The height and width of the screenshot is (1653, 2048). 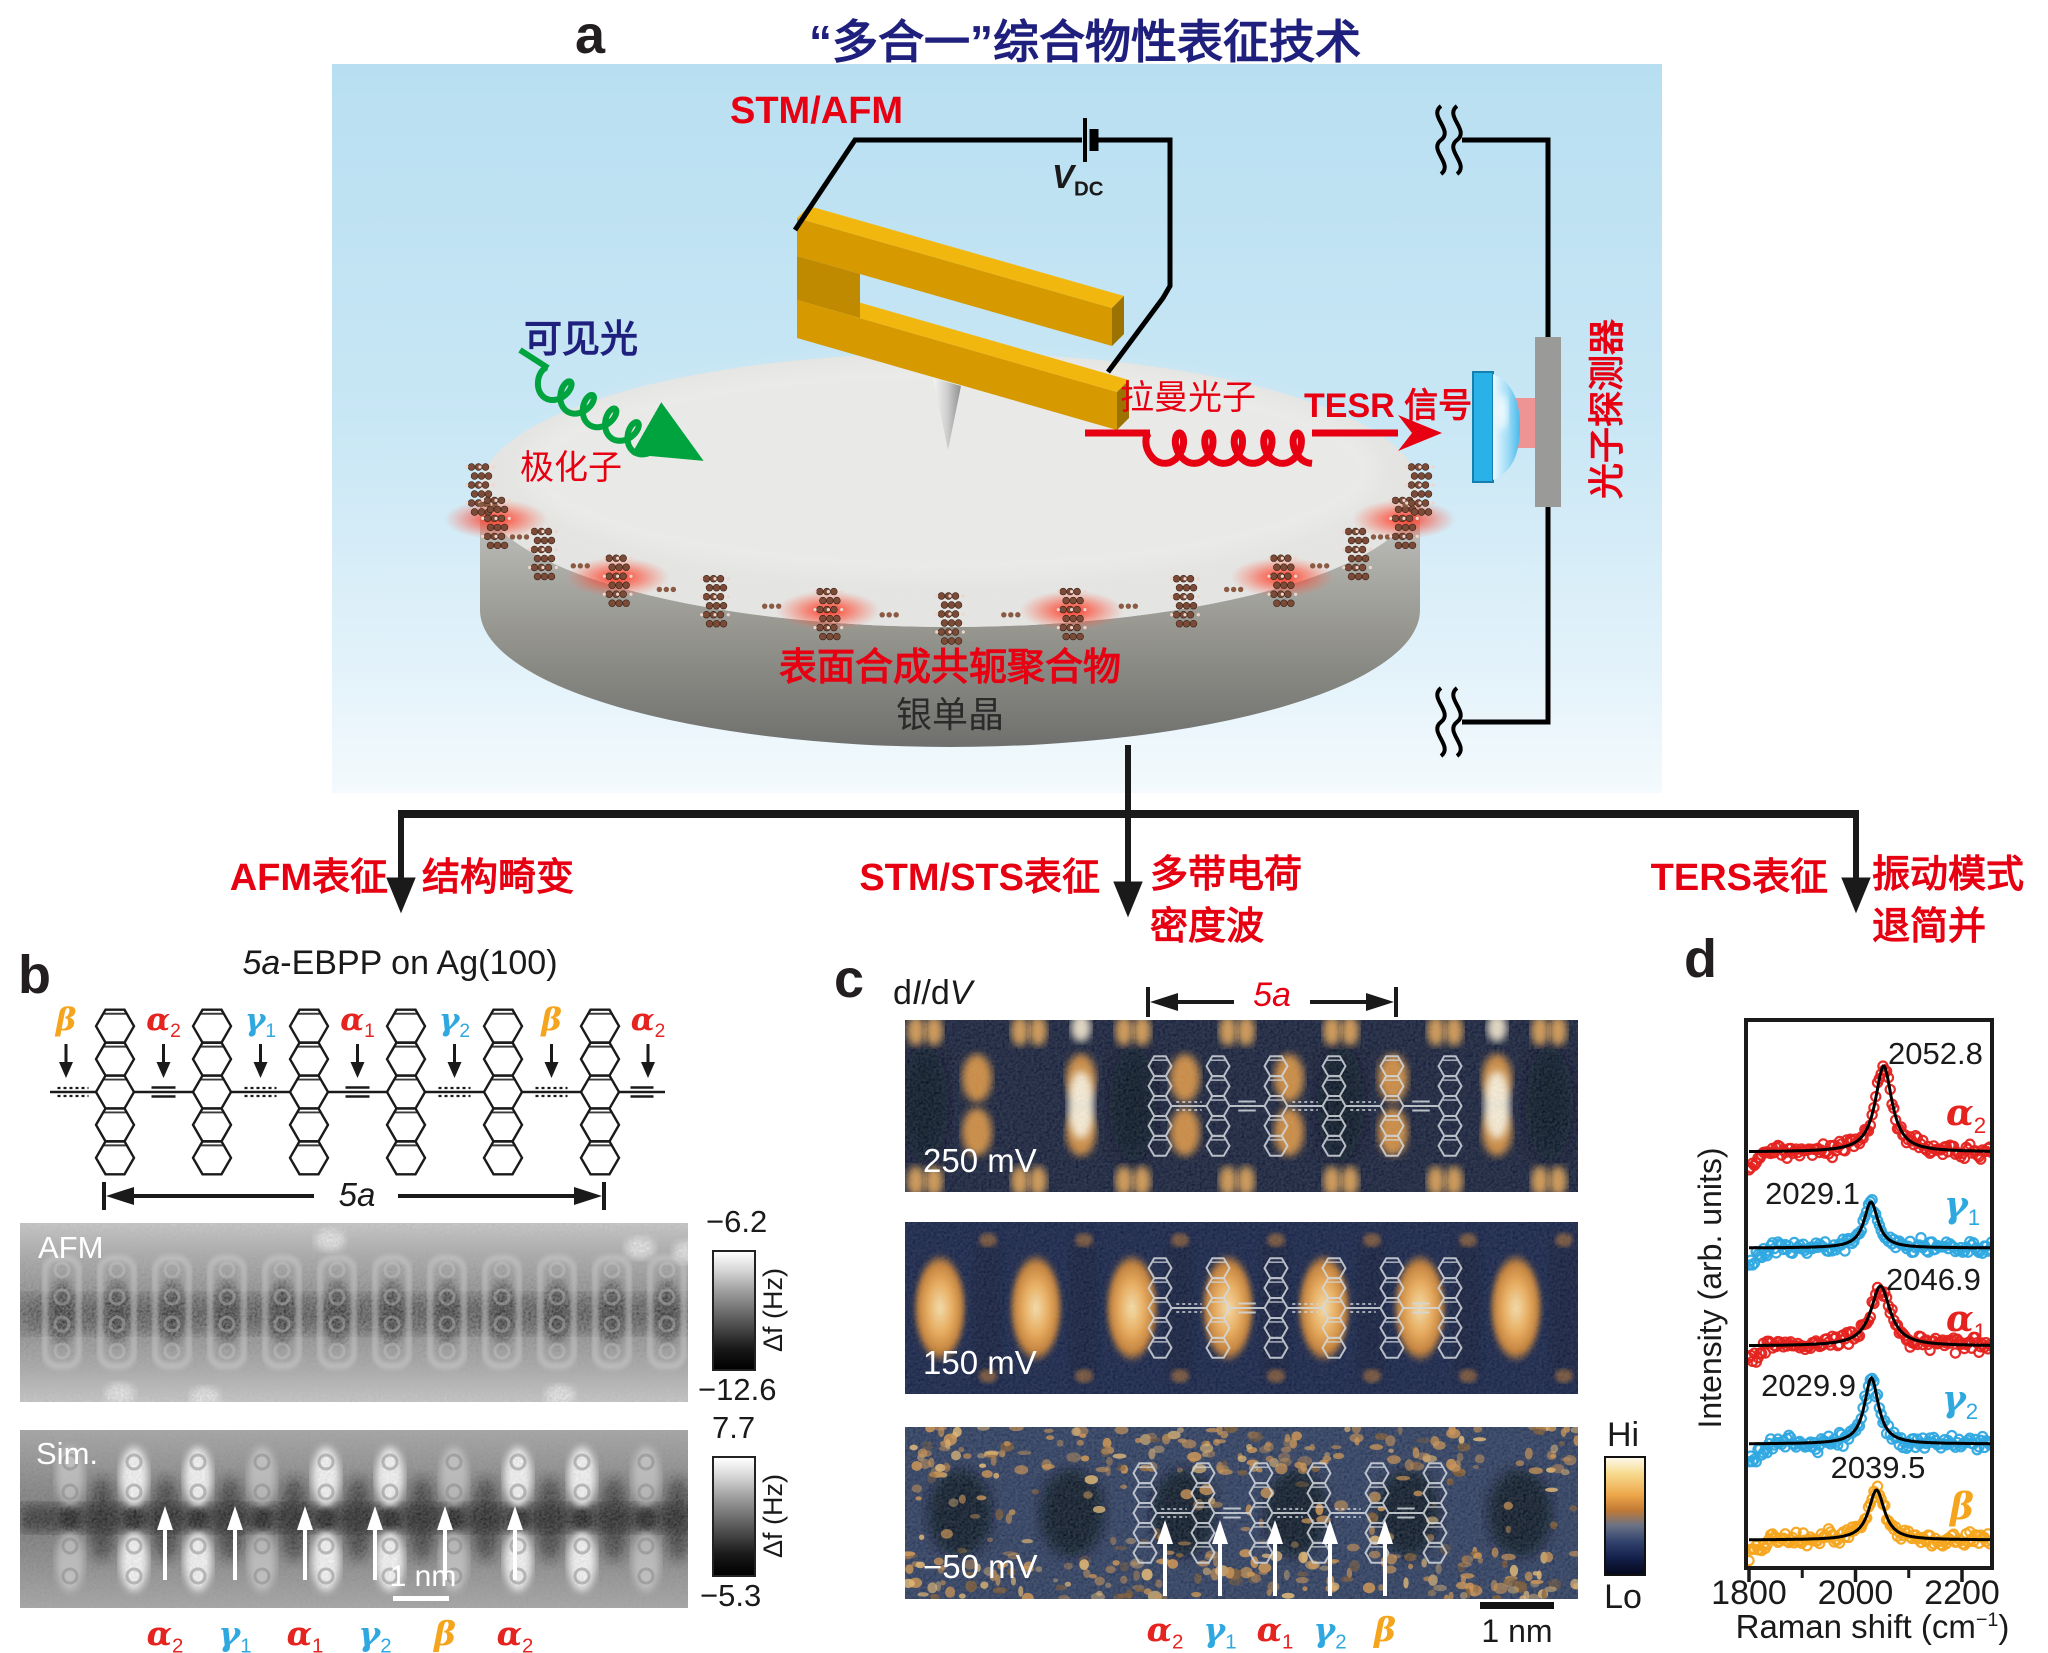 What do you see at coordinates (581, 340) in the screenshot?
I see `visible-light-label: 可见光` at bounding box center [581, 340].